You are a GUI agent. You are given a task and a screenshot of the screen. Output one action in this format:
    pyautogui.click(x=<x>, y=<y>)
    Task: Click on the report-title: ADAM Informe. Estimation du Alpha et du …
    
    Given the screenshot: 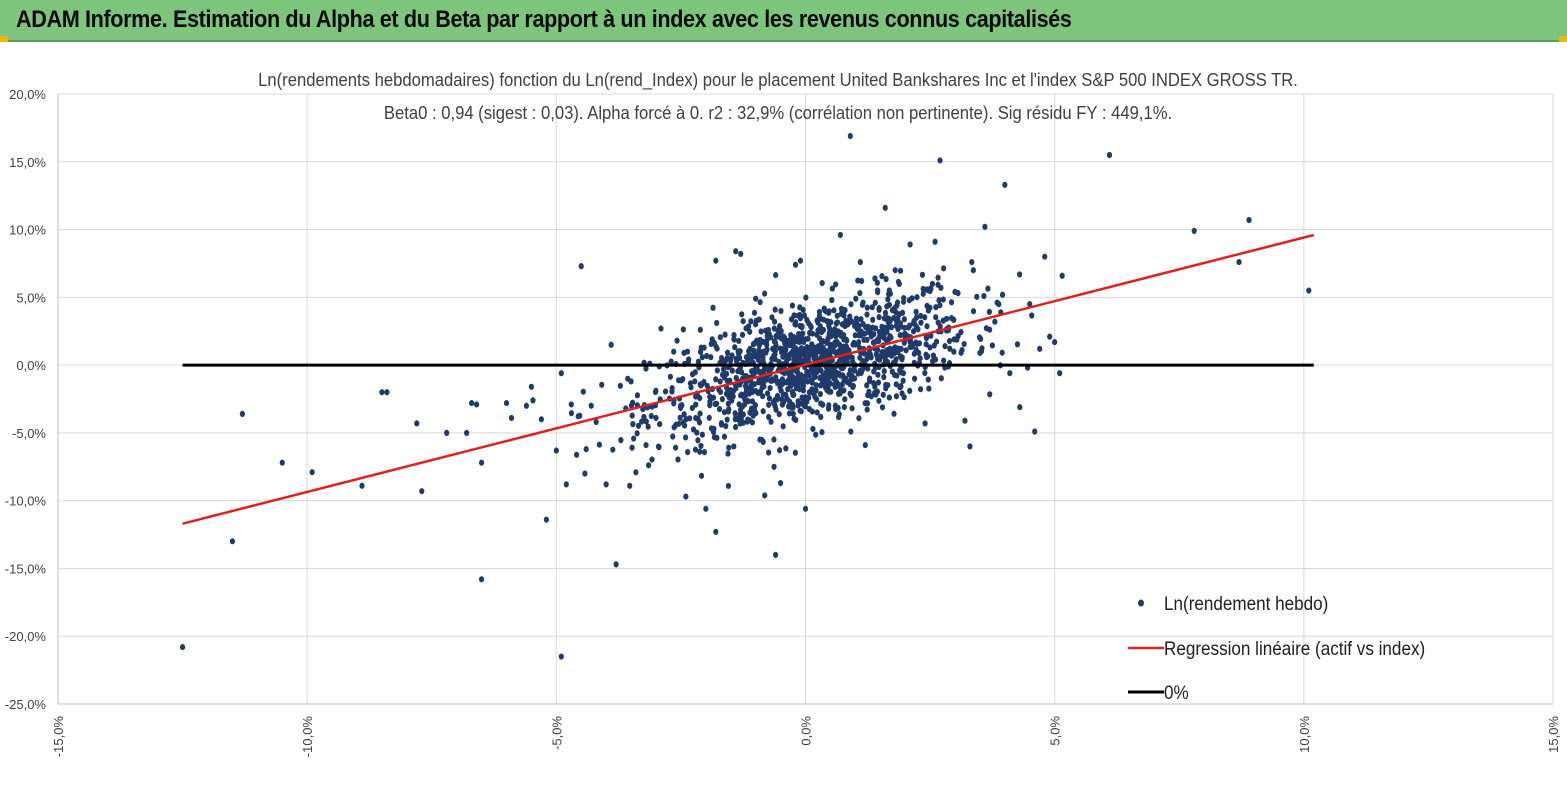 What is the action you would take?
    pyautogui.click(x=544, y=19)
    